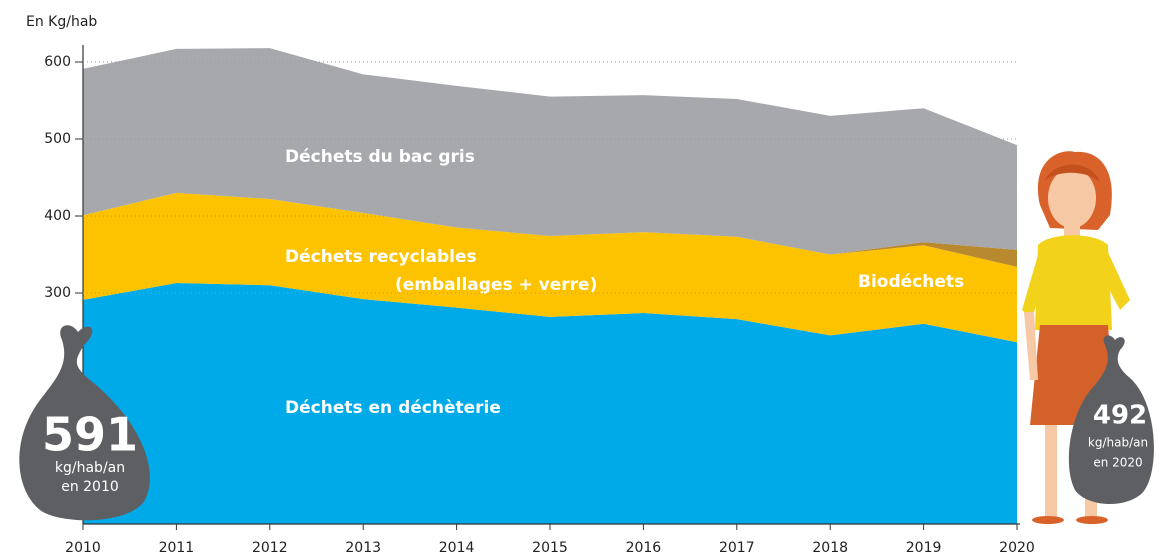 The width and height of the screenshot is (1160, 556). I want to click on bag: 591 kg/hab/an en 2010, so click(84, 423).